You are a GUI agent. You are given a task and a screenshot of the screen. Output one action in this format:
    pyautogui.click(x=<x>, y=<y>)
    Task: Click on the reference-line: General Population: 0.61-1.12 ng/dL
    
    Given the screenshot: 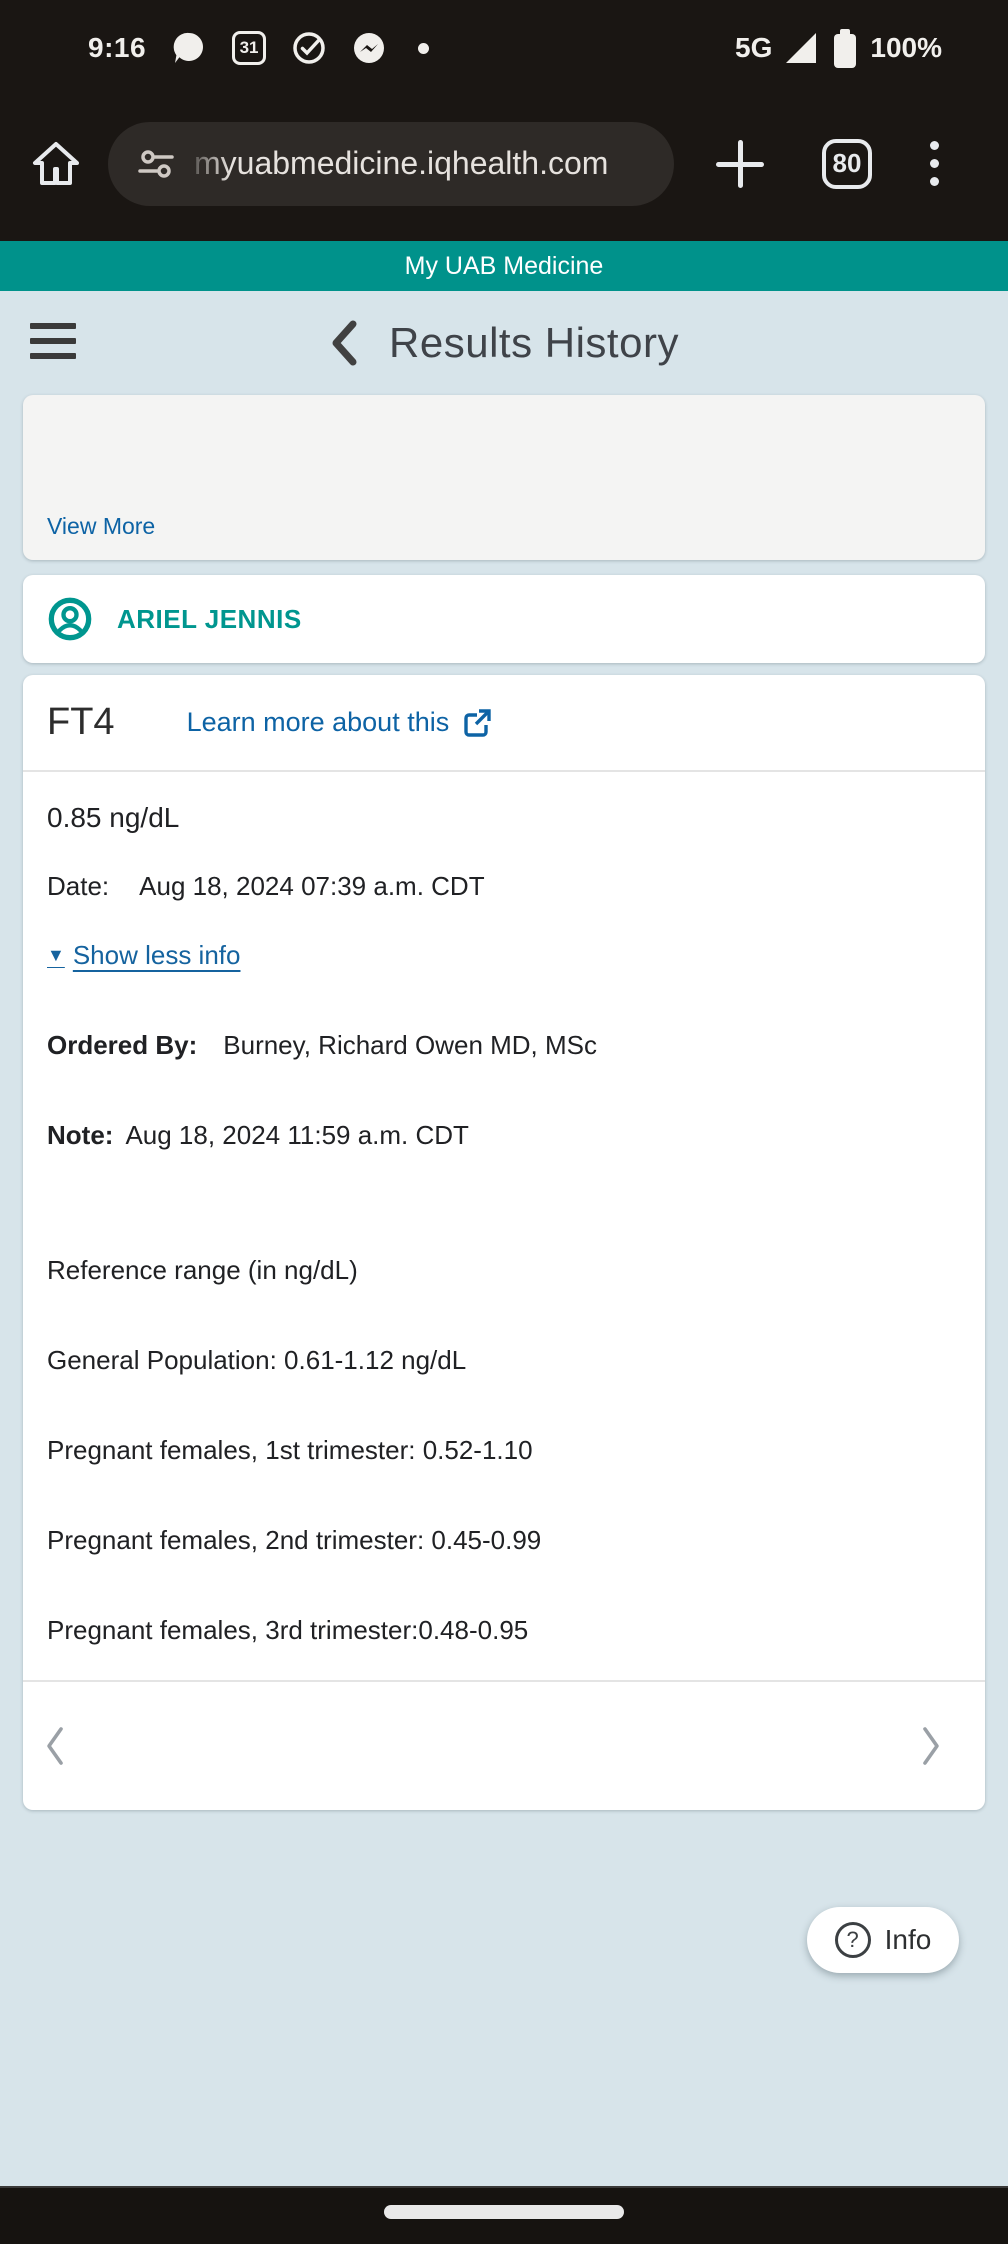 What is the action you would take?
    pyautogui.click(x=257, y=1360)
    